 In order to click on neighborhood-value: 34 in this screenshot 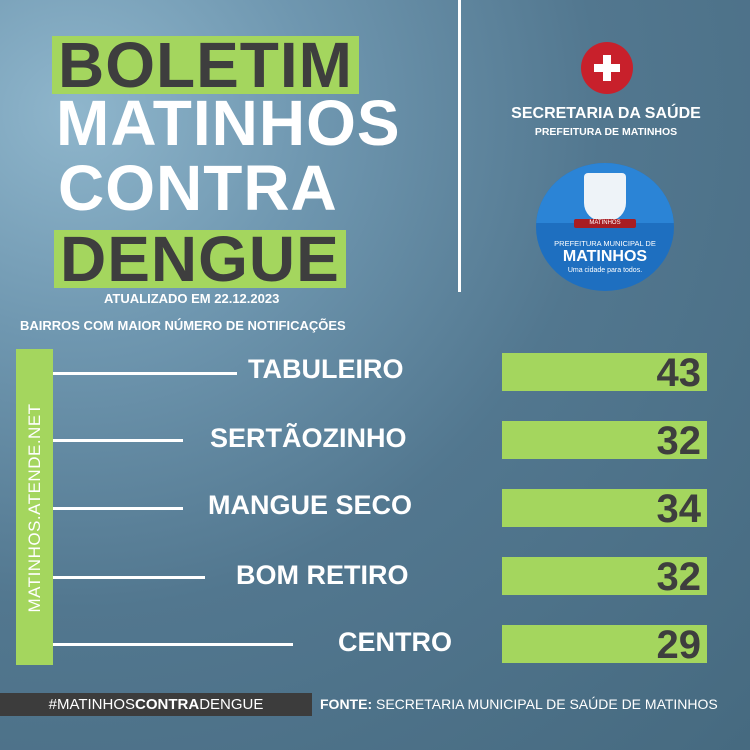, I will do `click(679, 509)`.